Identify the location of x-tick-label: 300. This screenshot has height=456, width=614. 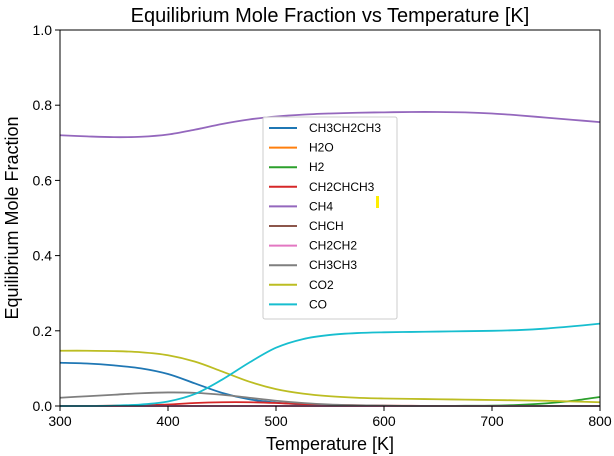
(60, 421).